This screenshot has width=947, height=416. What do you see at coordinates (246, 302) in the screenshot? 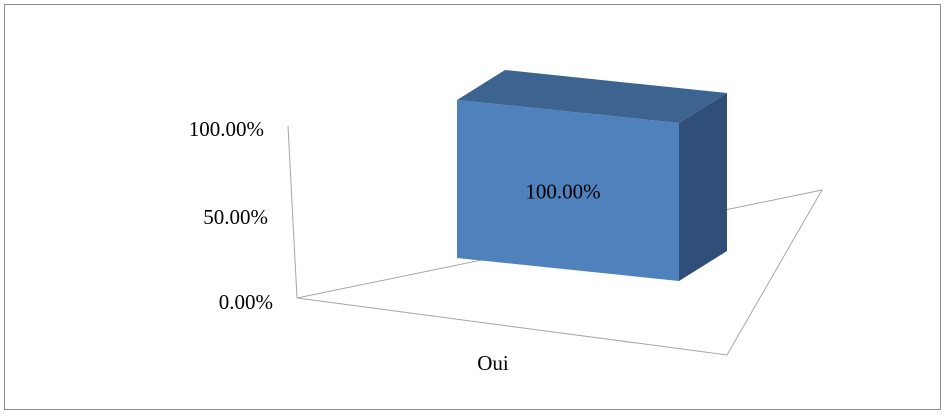
I see `y-tick-label-0: 0.00%` at bounding box center [246, 302].